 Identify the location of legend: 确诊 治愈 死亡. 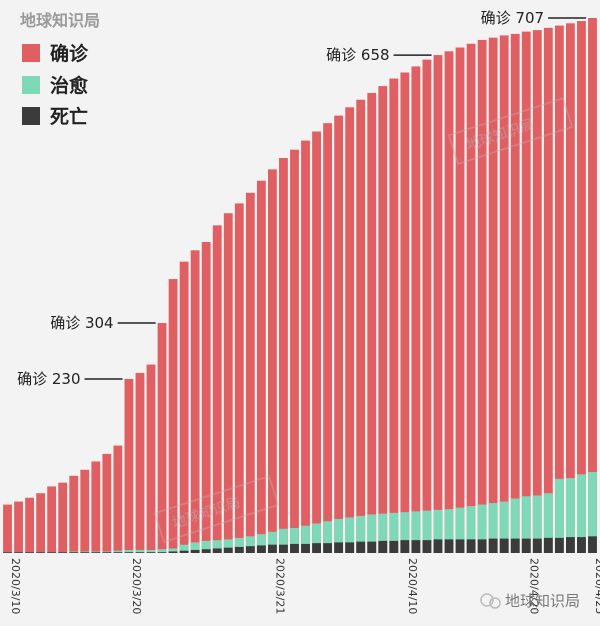
(55, 85).